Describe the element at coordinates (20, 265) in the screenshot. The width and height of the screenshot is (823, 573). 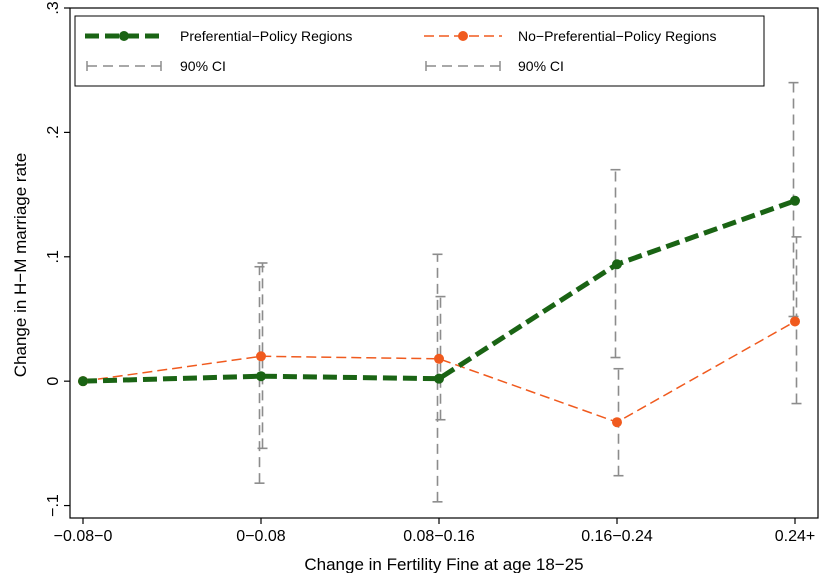
I see `y-axis-title: Change in H−M marriage rate` at that location.